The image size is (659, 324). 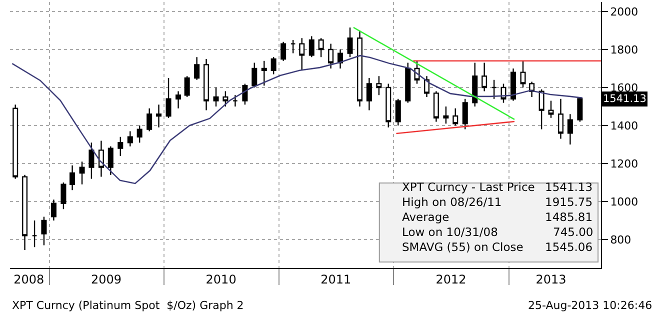 What do you see at coordinates (452, 202) in the screenshot?
I see `annotation: High on 08/26/11` at bounding box center [452, 202].